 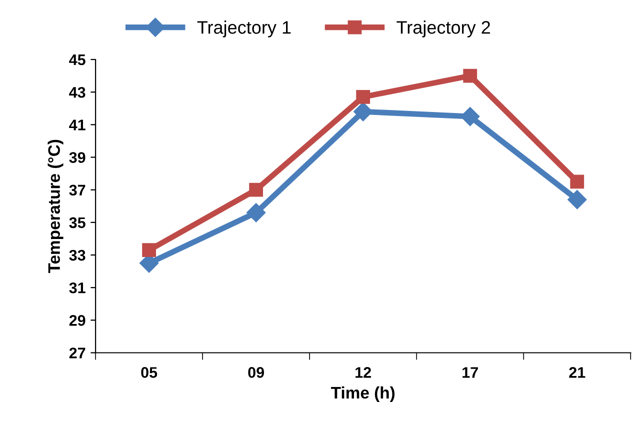 What do you see at coordinates (77, 255) in the screenshot?
I see `y-tick-label: 33` at bounding box center [77, 255].